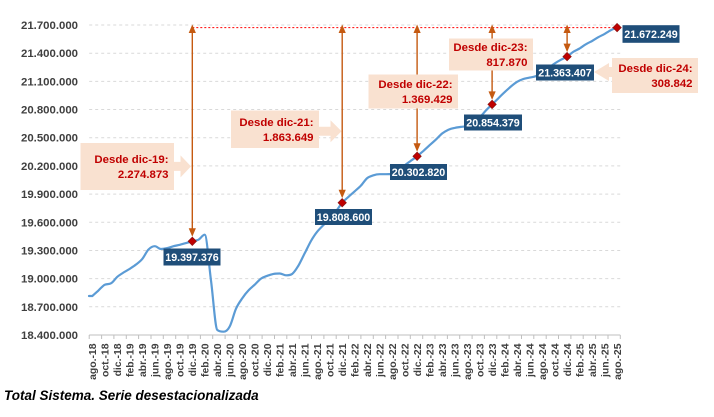 The image size is (714, 417). Describe the element at coordinates (393, 361) in the screenshot. I see `svg-text: ago.-22` at that location.